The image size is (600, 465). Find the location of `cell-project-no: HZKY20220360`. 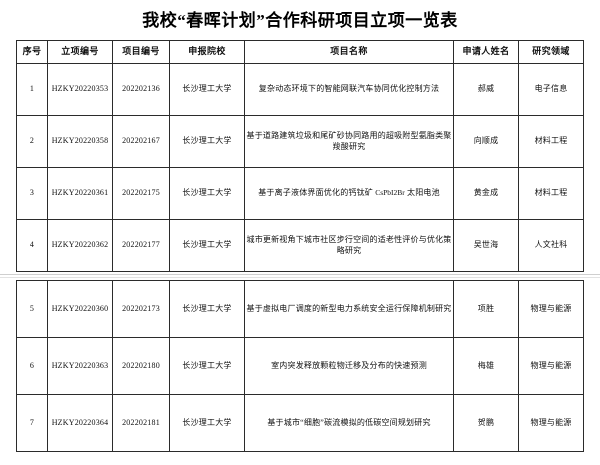

cell-project-no: HZKY20220360 is located at coordinates (80, 309).